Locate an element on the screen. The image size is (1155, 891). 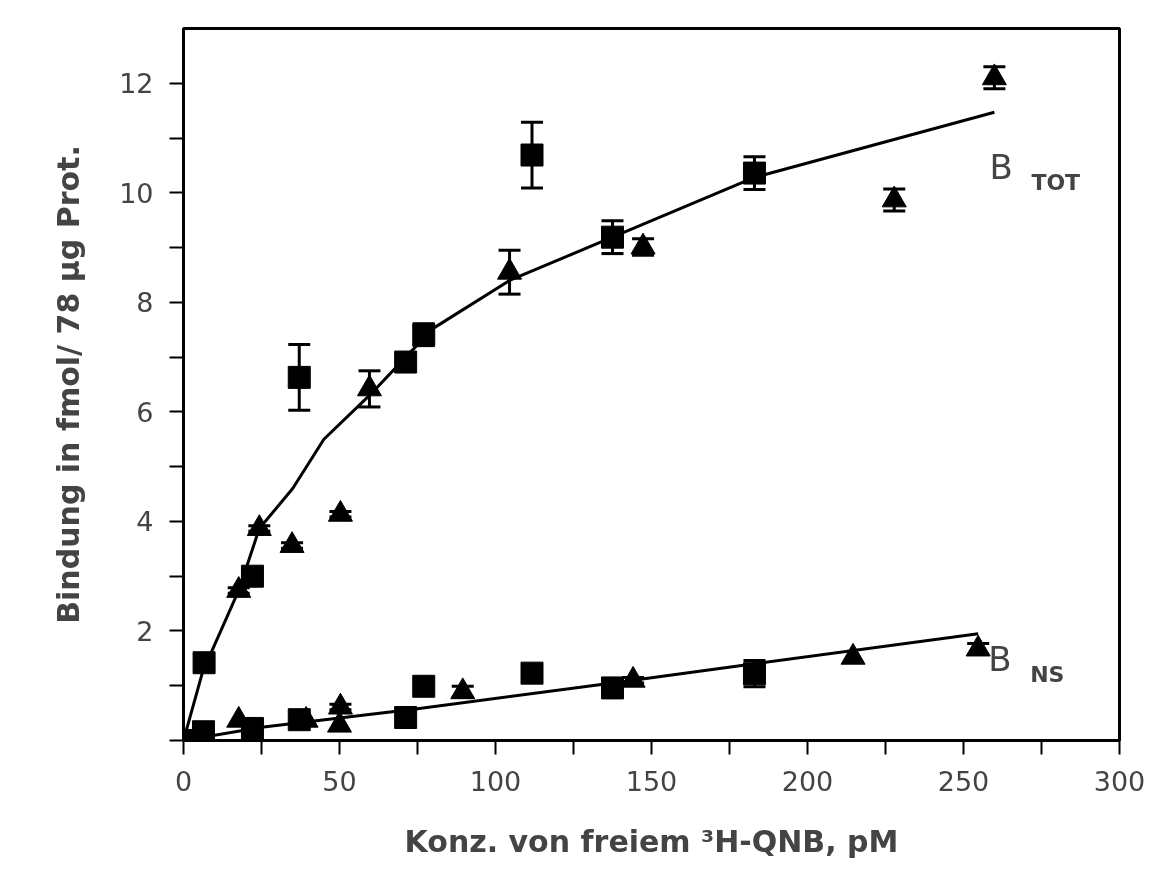
y-tick-label: 10 is located at coordinates (136, 193).